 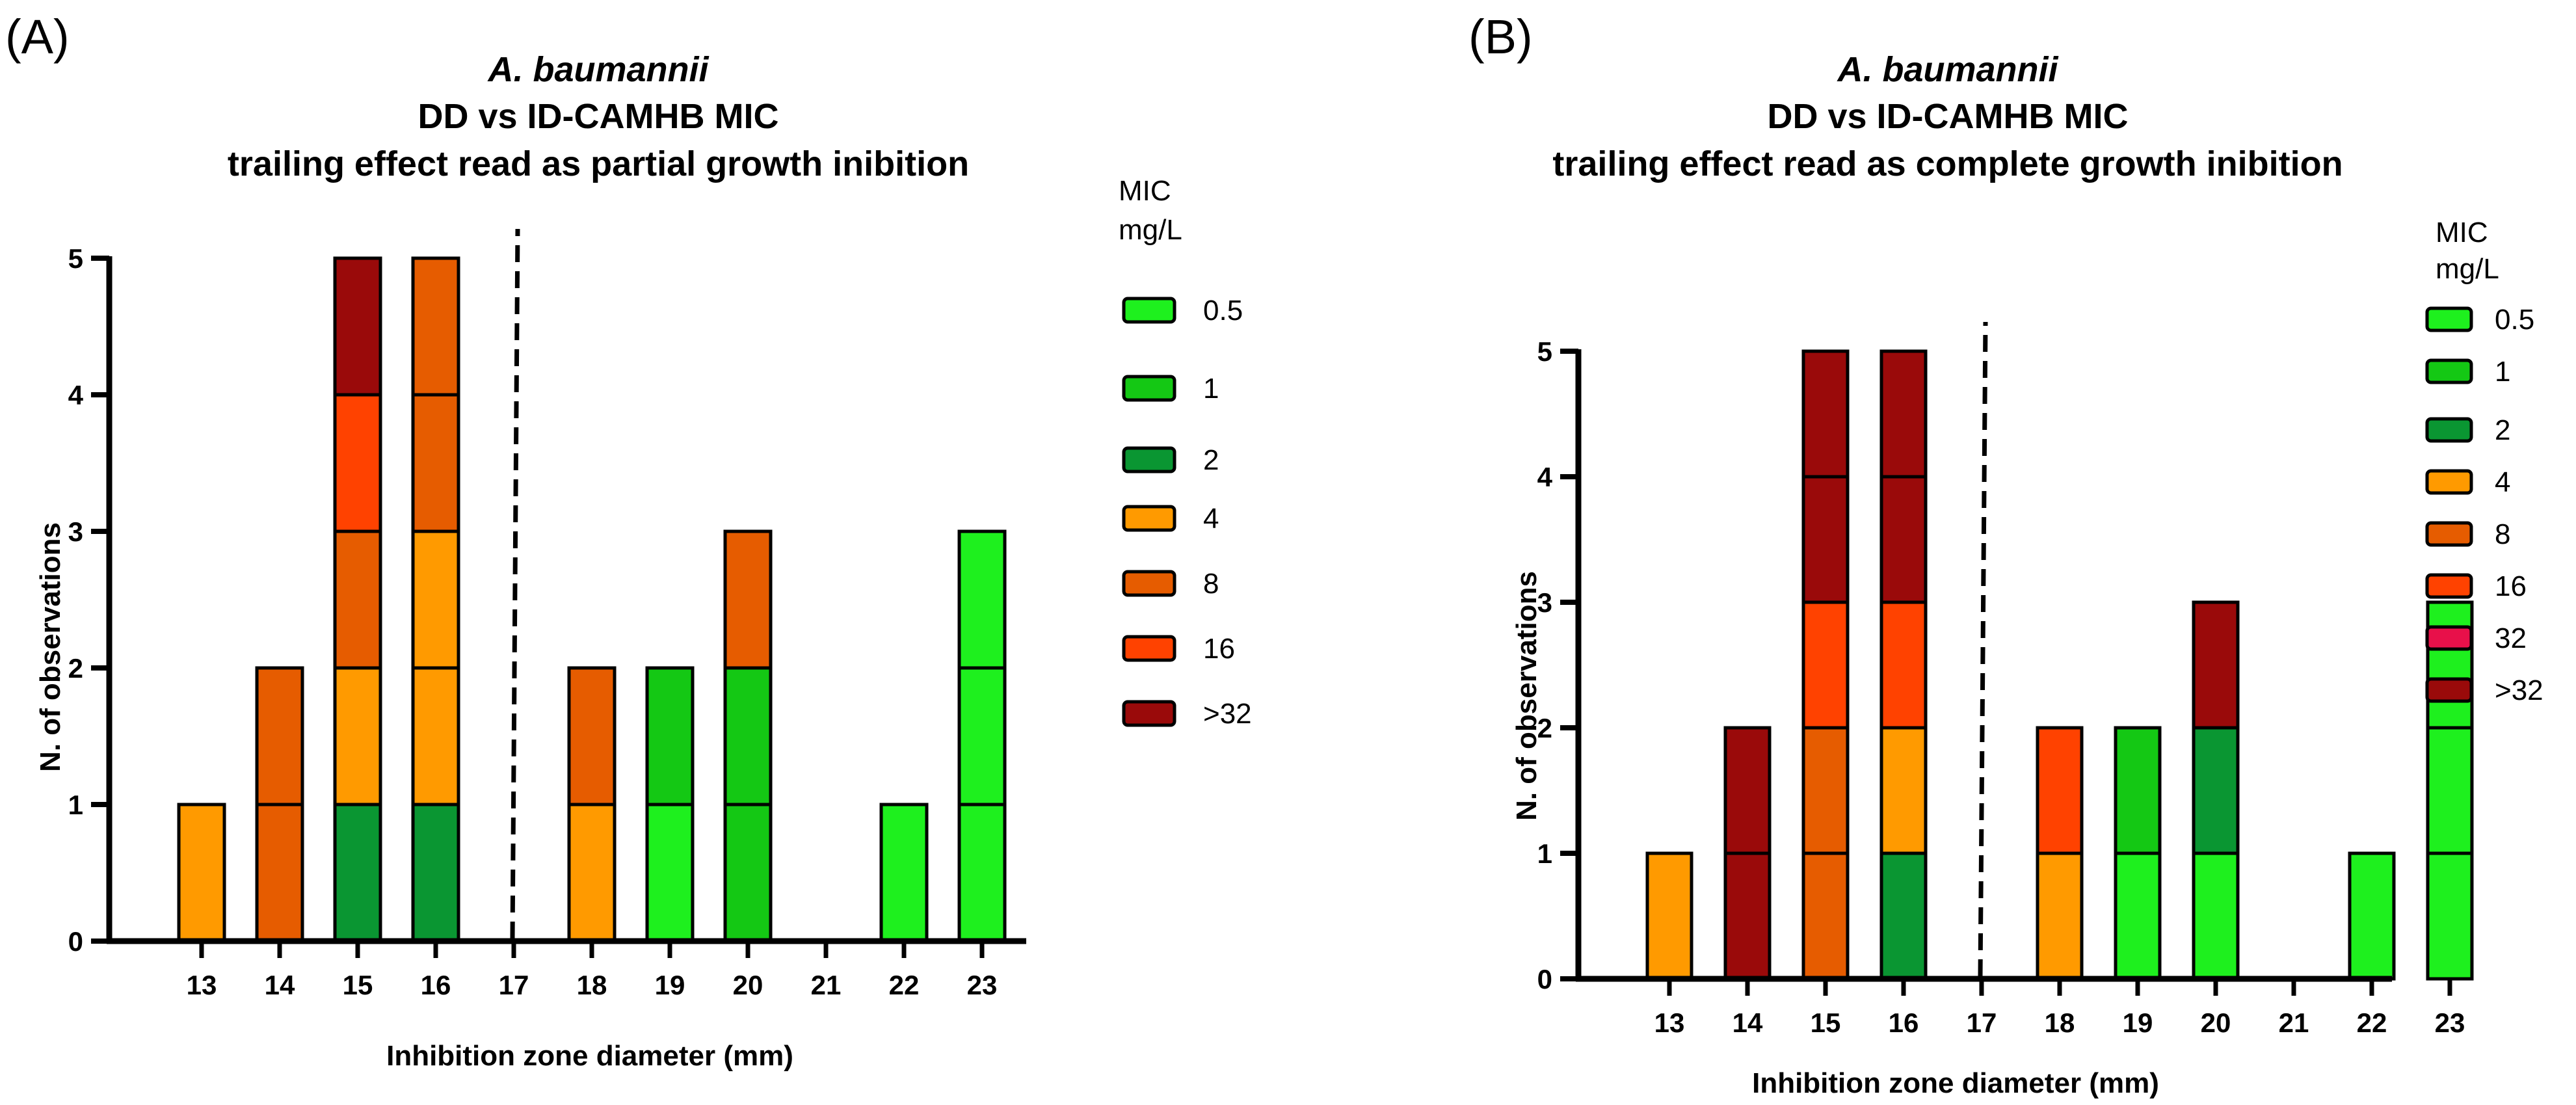 What do you see at coordinates (50, 647) in the screenshot?
I see `panel-a-y-axis-label: N. of observations` at bounding box center [50, 647].